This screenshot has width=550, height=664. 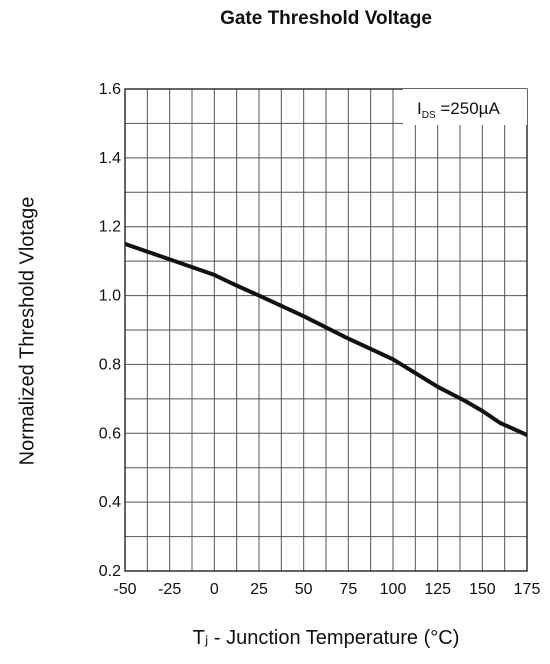 I want to click on y-tick-label: 0.6, so click(x=110, y=433).